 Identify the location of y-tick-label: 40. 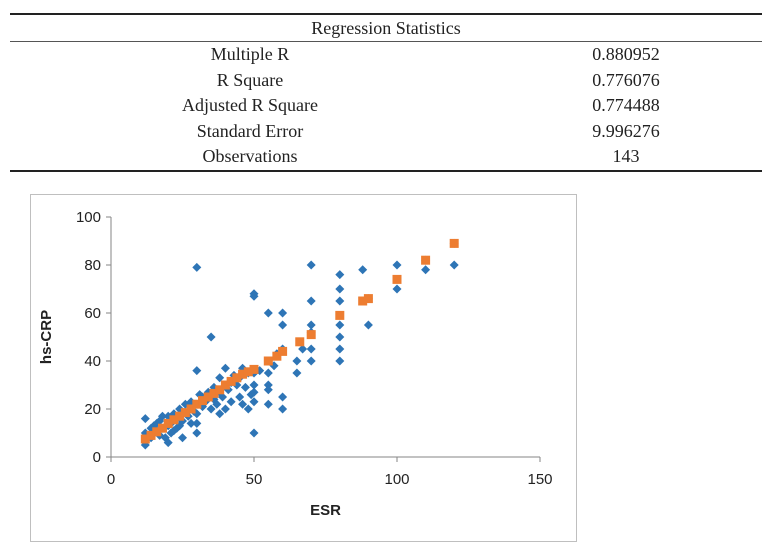
(92, 361).